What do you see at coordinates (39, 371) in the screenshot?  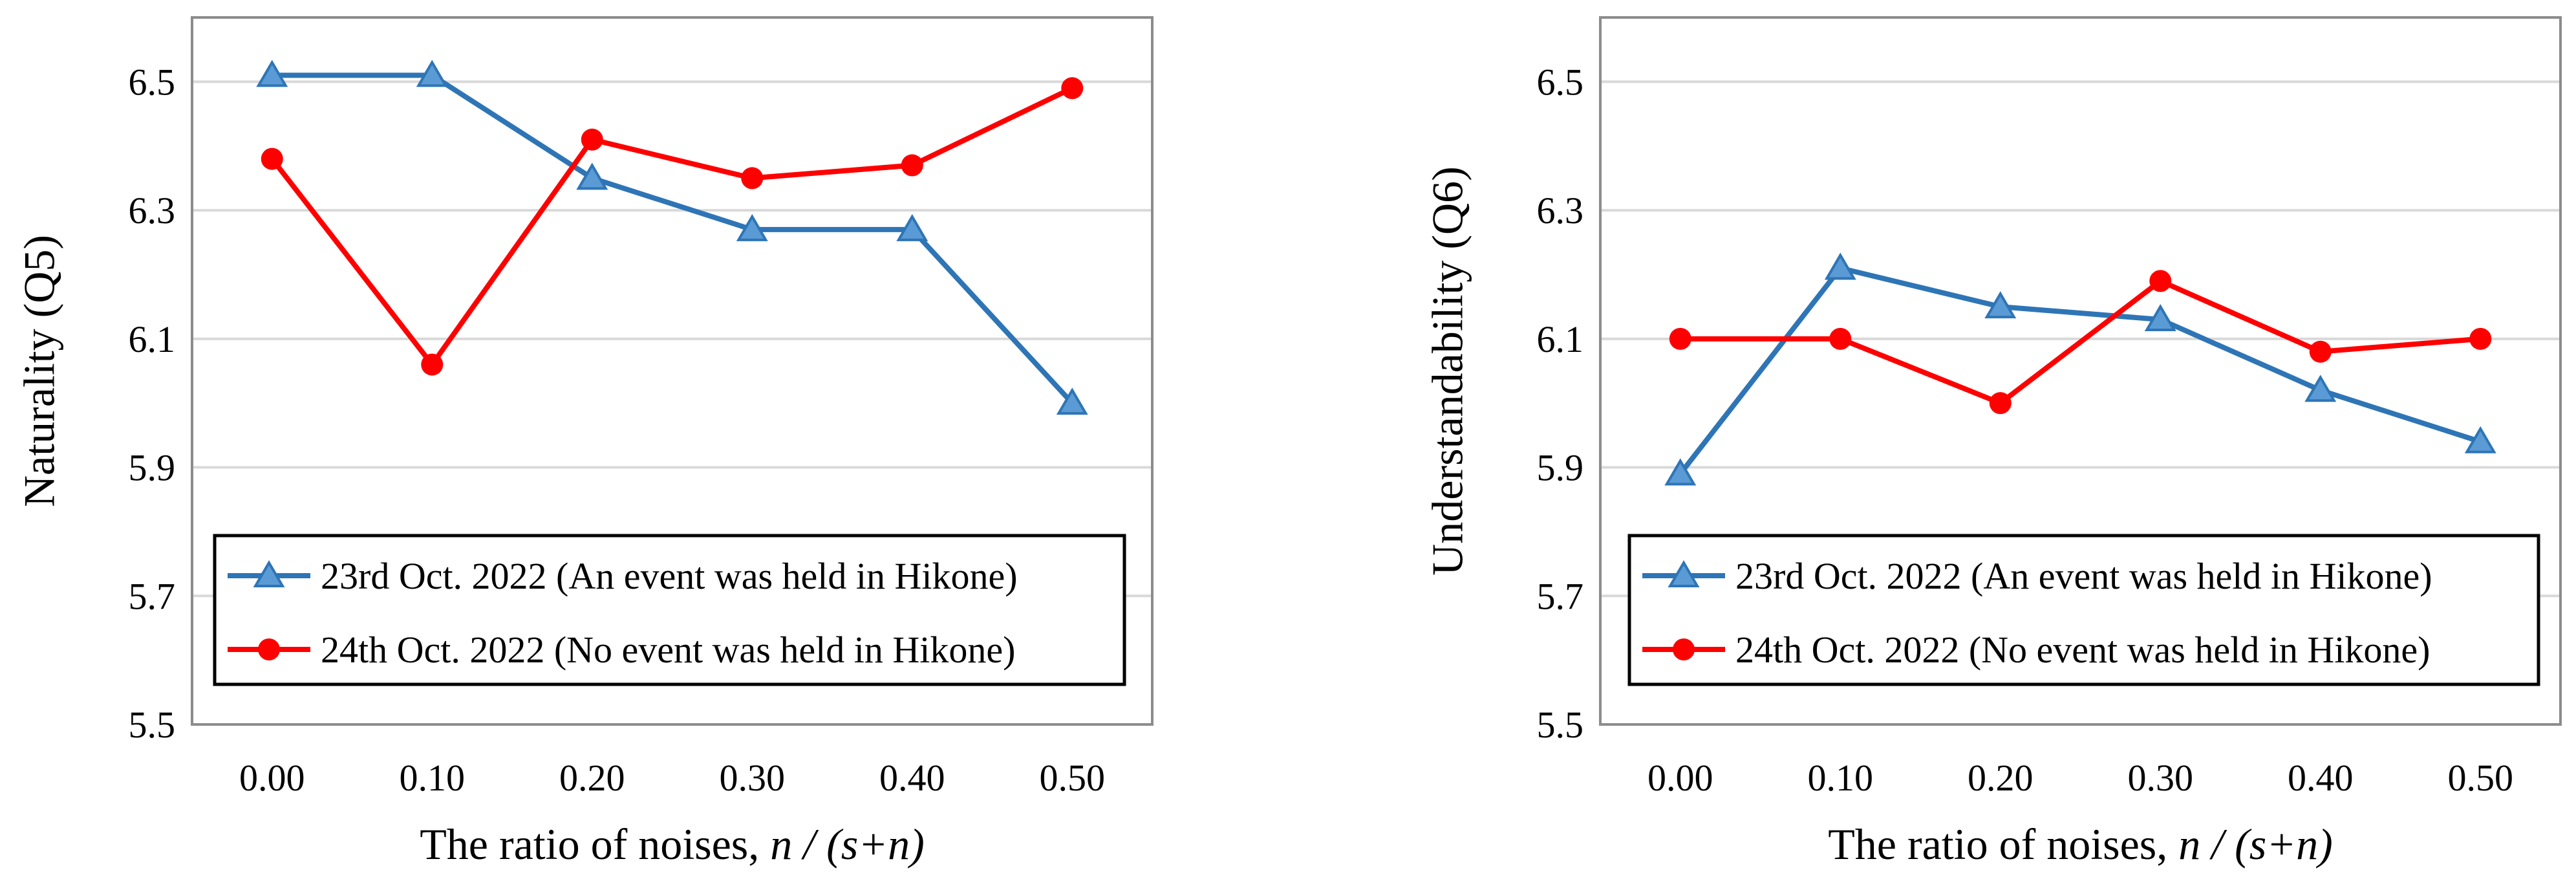 I see `y-axis-label: Naturality (Q5)` at bounding box center [39, 371].